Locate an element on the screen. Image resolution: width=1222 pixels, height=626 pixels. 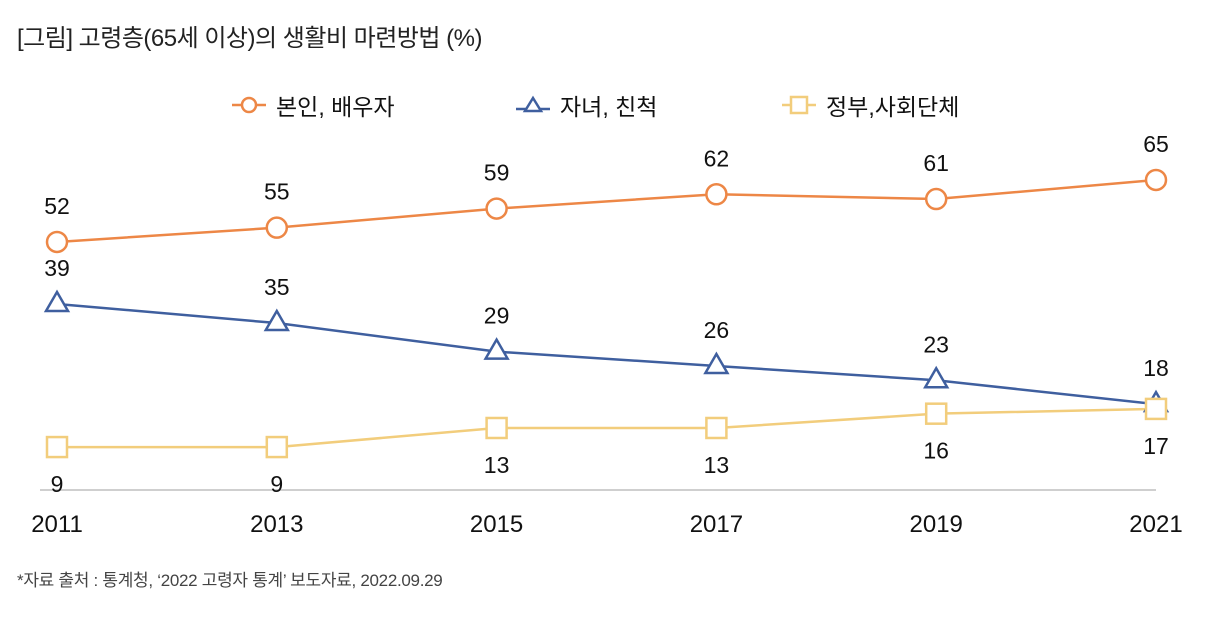
data-label: 59 is located at coordinates (497, 173).